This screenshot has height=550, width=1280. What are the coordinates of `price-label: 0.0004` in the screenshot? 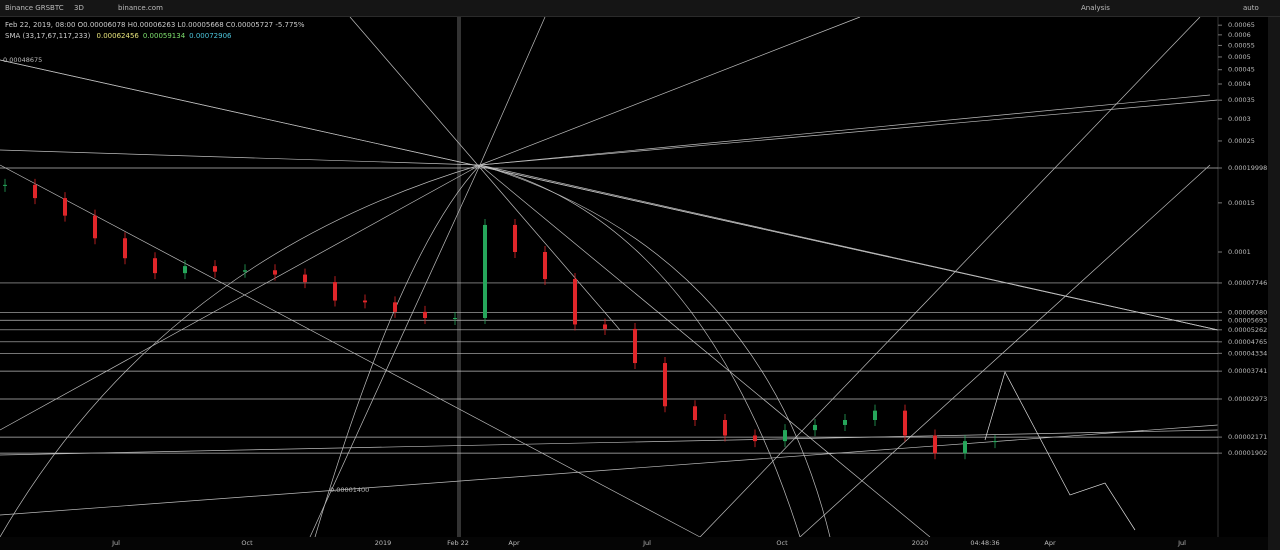 It's located at (1239, 84).